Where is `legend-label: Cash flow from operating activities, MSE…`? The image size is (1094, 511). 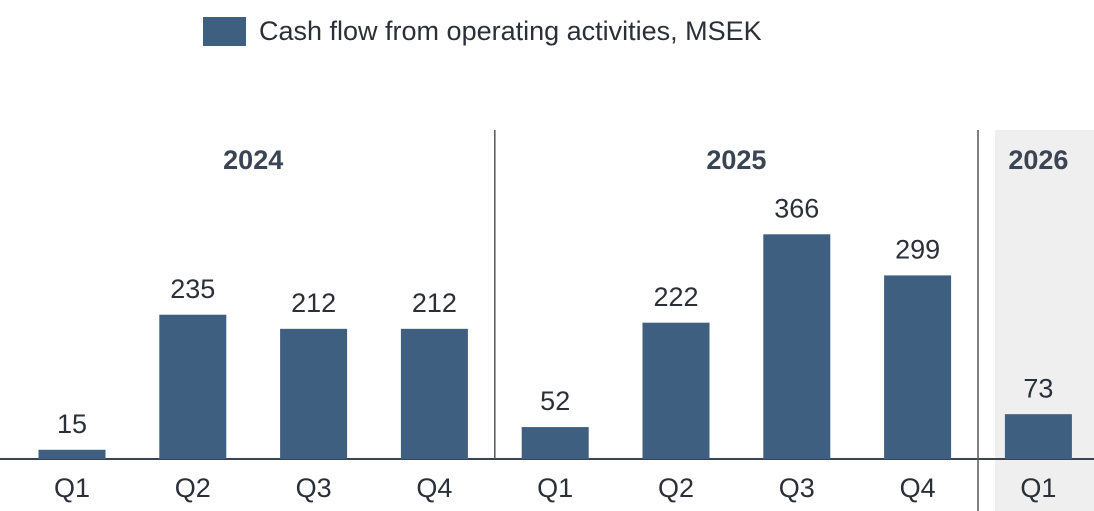 legend-label: Cash flow from operating activities, MSE… is located at coordinates (510, 31).